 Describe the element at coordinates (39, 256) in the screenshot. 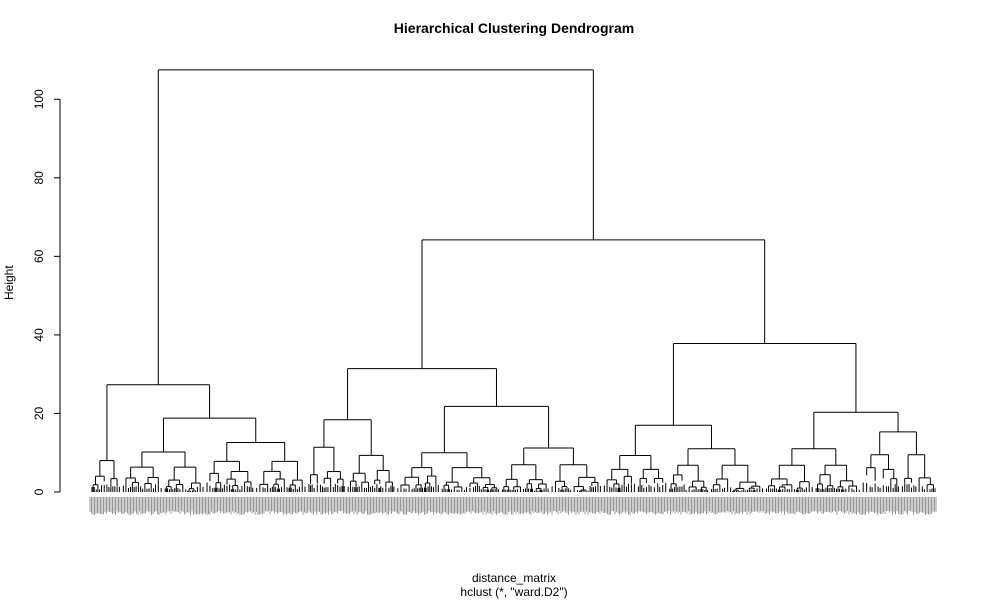

I see `y-tick-label-60: 60` at that location.